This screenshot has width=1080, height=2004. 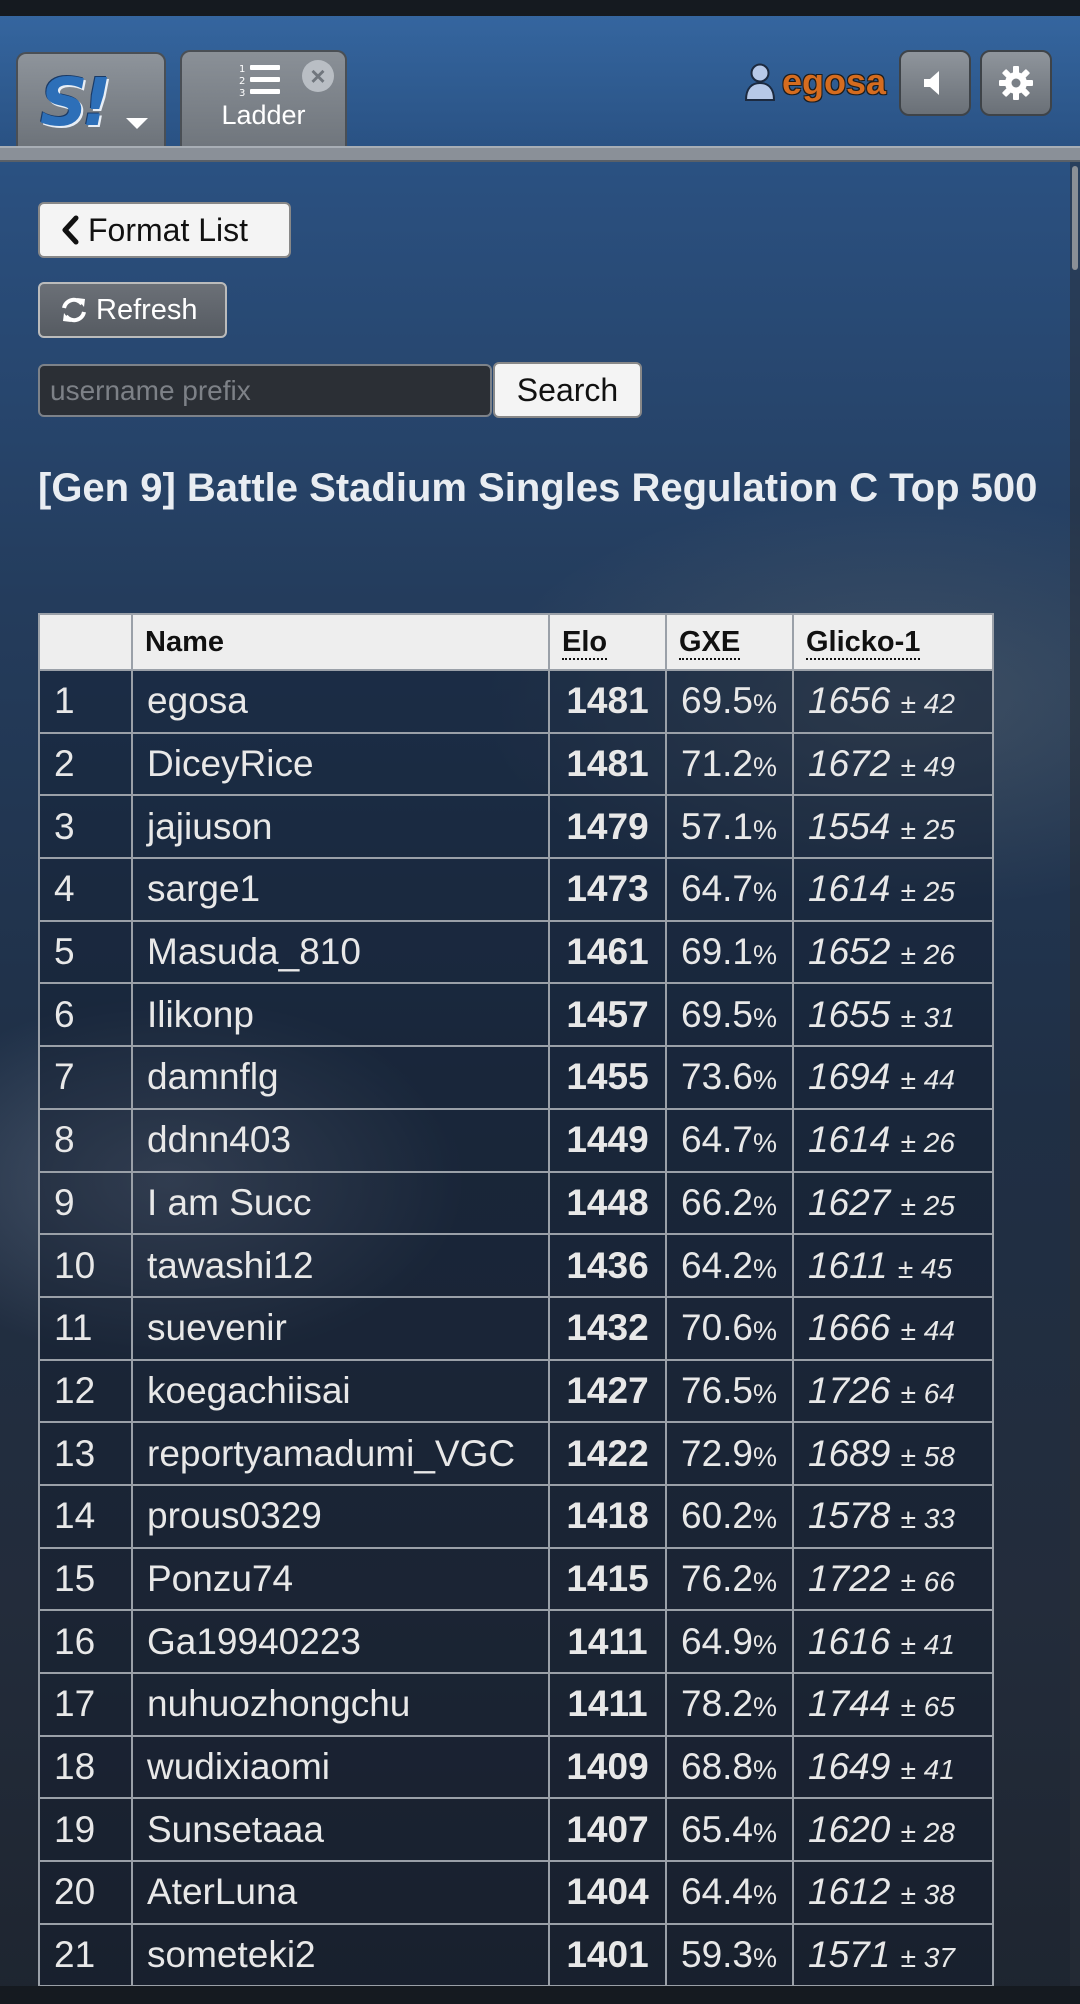 What do you see at coordinates (834, 81) in the screenshot?
I see `username: egosa` at bounding box center [834, 81].